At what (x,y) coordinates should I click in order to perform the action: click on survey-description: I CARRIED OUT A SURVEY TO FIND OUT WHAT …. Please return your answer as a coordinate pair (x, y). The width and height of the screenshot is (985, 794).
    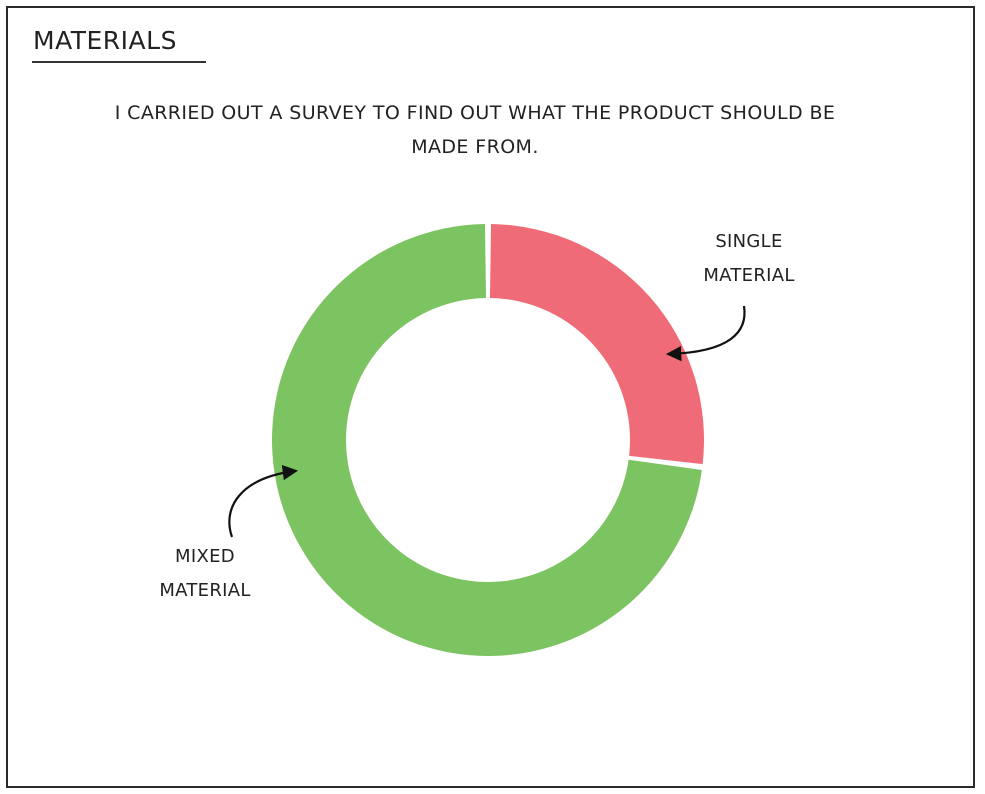
    Looking at the image, I should click on (475, 130).